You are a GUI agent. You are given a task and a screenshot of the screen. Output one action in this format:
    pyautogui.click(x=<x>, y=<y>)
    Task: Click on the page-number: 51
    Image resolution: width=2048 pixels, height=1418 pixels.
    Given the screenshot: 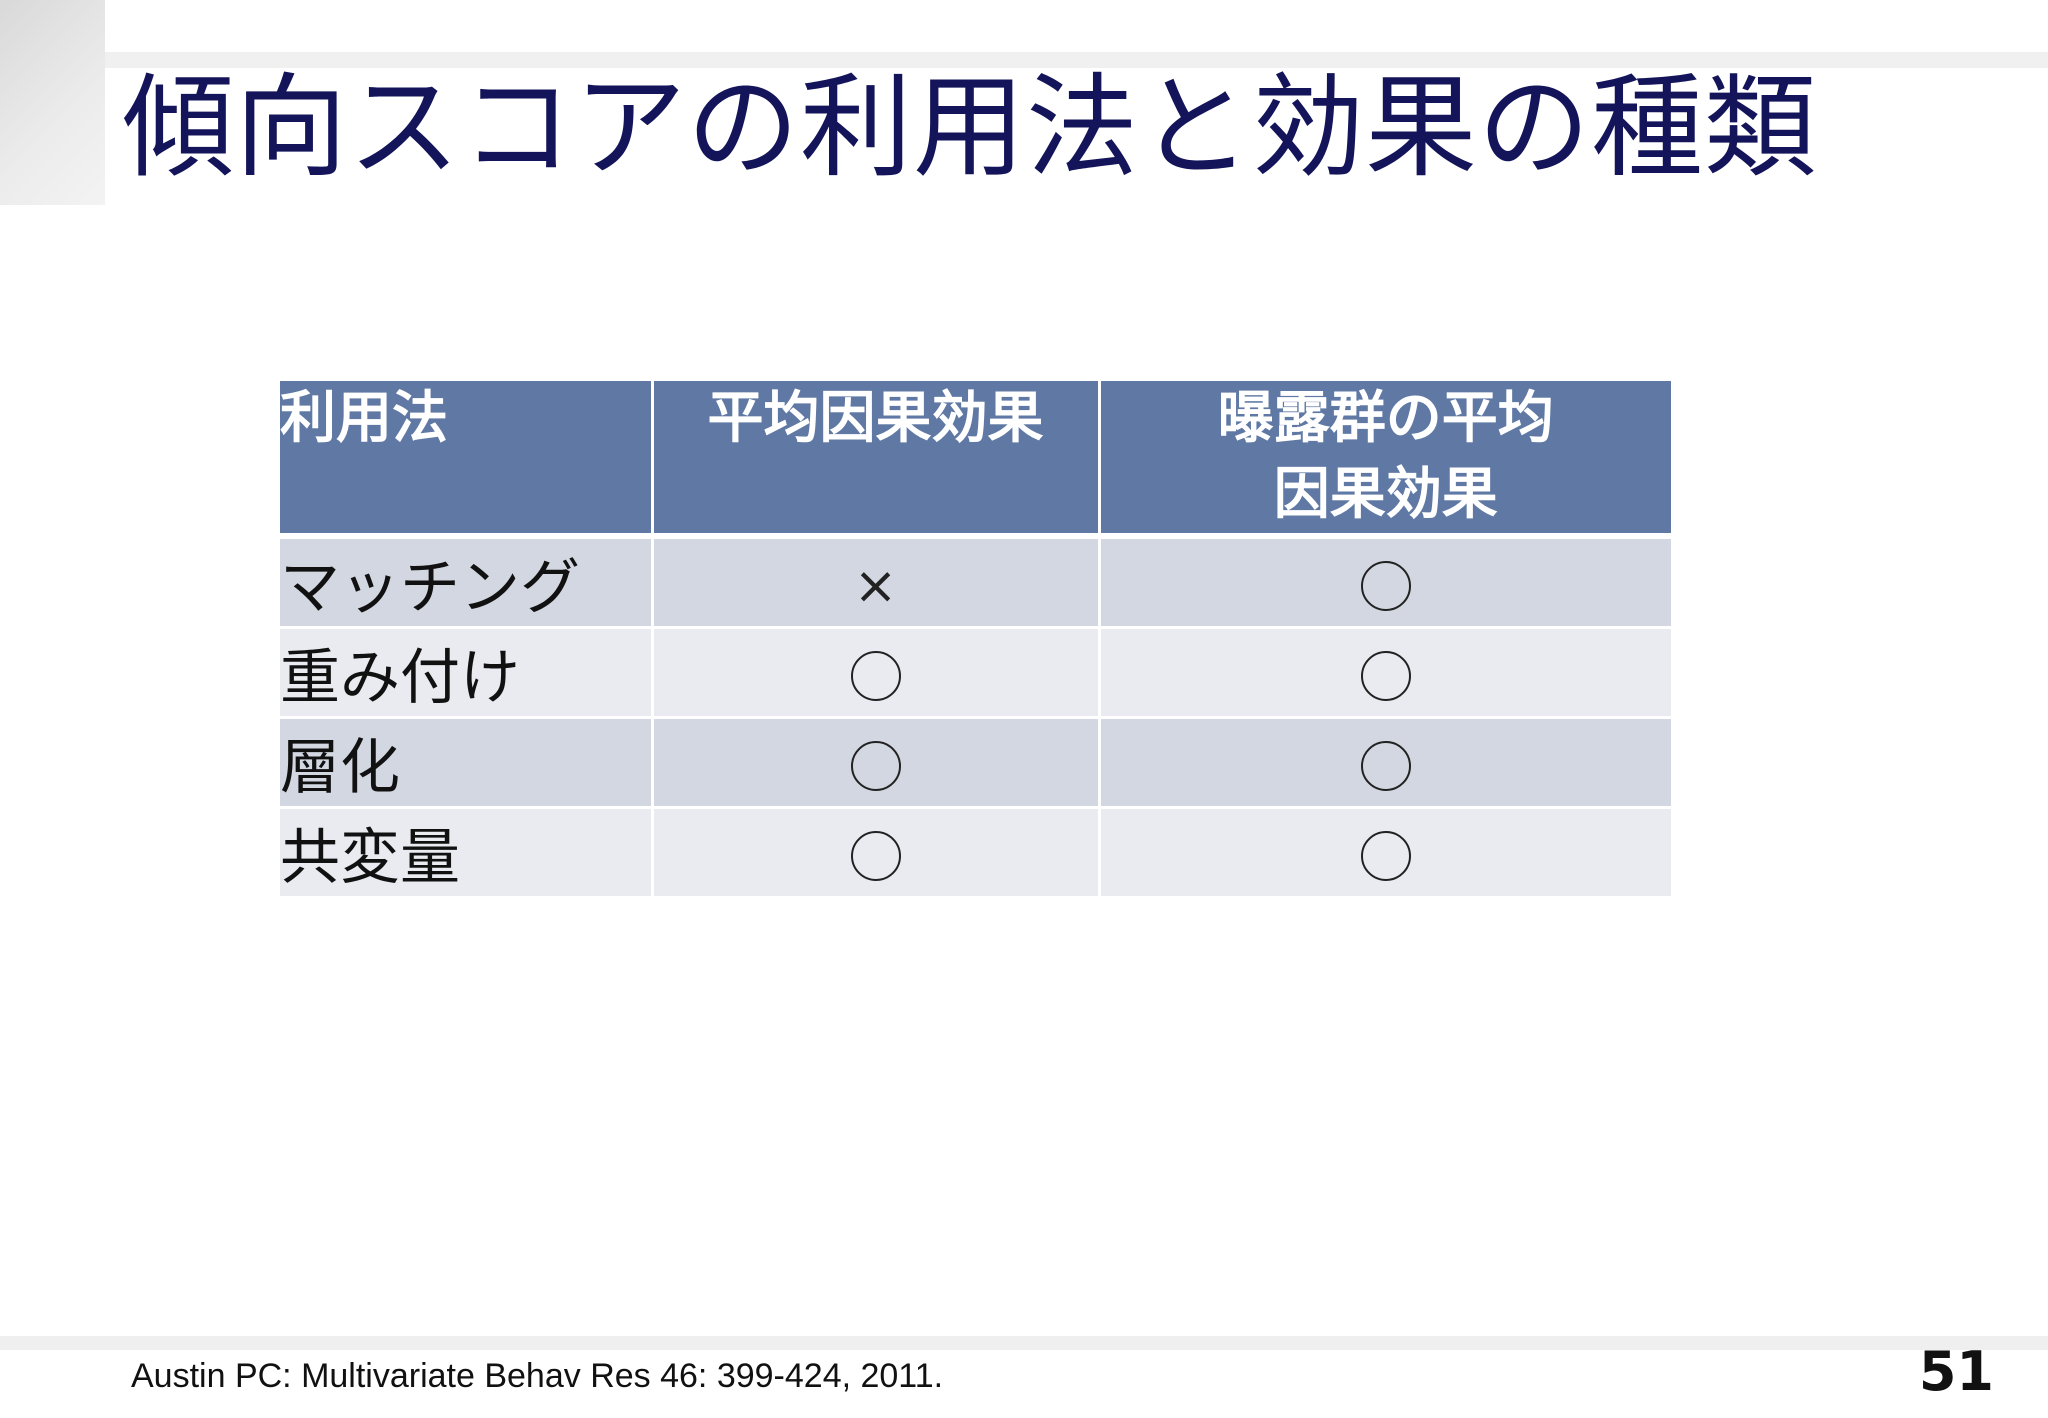 What is the action you would take?
    pyautogui.click(x=1956, y=1371)
    